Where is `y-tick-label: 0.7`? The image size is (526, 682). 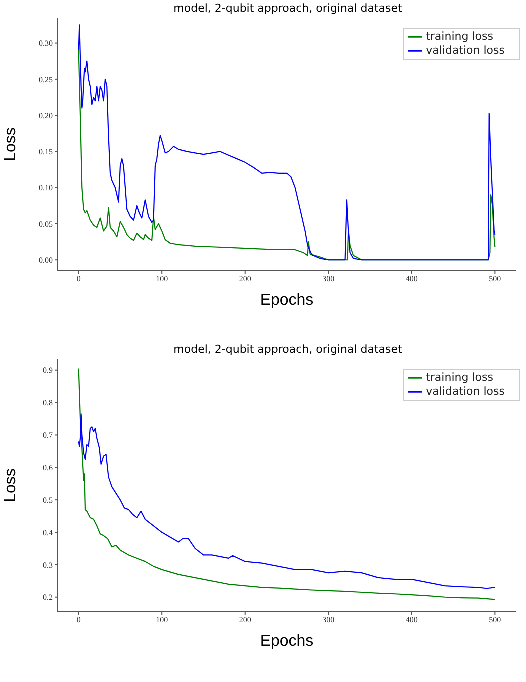
y-tick-label: 0.7 is located at coordinates (48, 435).